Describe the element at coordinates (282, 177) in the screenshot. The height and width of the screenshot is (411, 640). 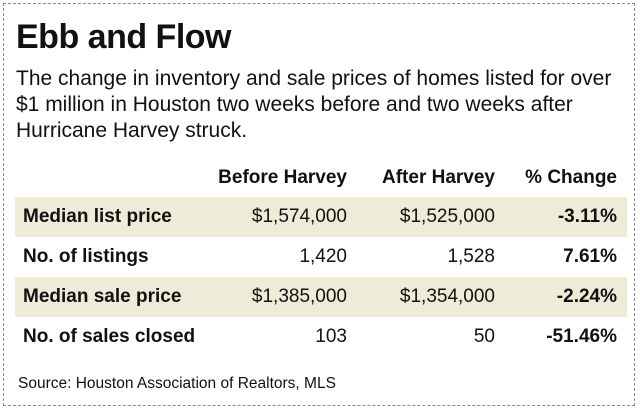
I see `header-before-harvey: Before Harvey` at that location.